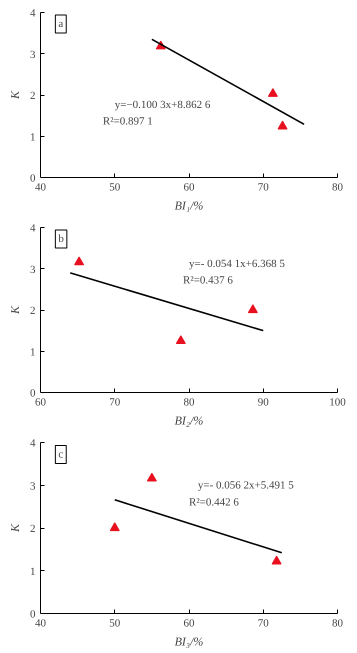 This screenshot has width=357, height=653. What do you see at coordinates (264, 402) in the screenshot?
I see `x-tick-label: 90` at bounding box center [264, 402].